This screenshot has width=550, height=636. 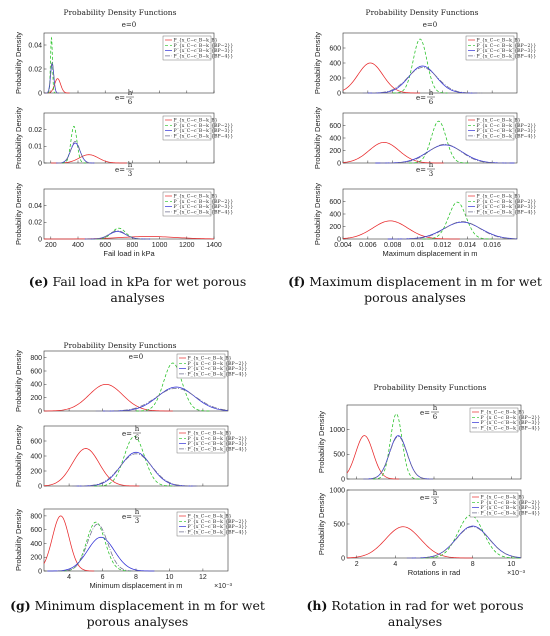 I want to click on chart-f-panel-2-subtitle-lhs: e=, so click(x=421, y=170).